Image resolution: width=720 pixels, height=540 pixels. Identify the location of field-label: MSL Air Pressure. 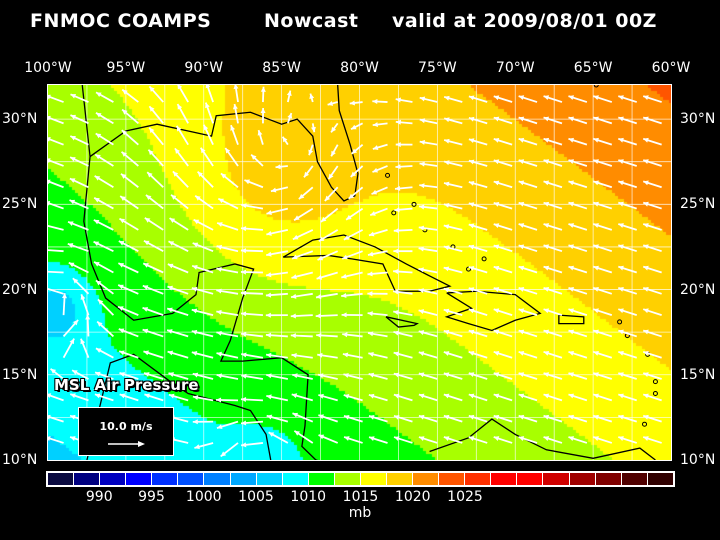
(126, 385).